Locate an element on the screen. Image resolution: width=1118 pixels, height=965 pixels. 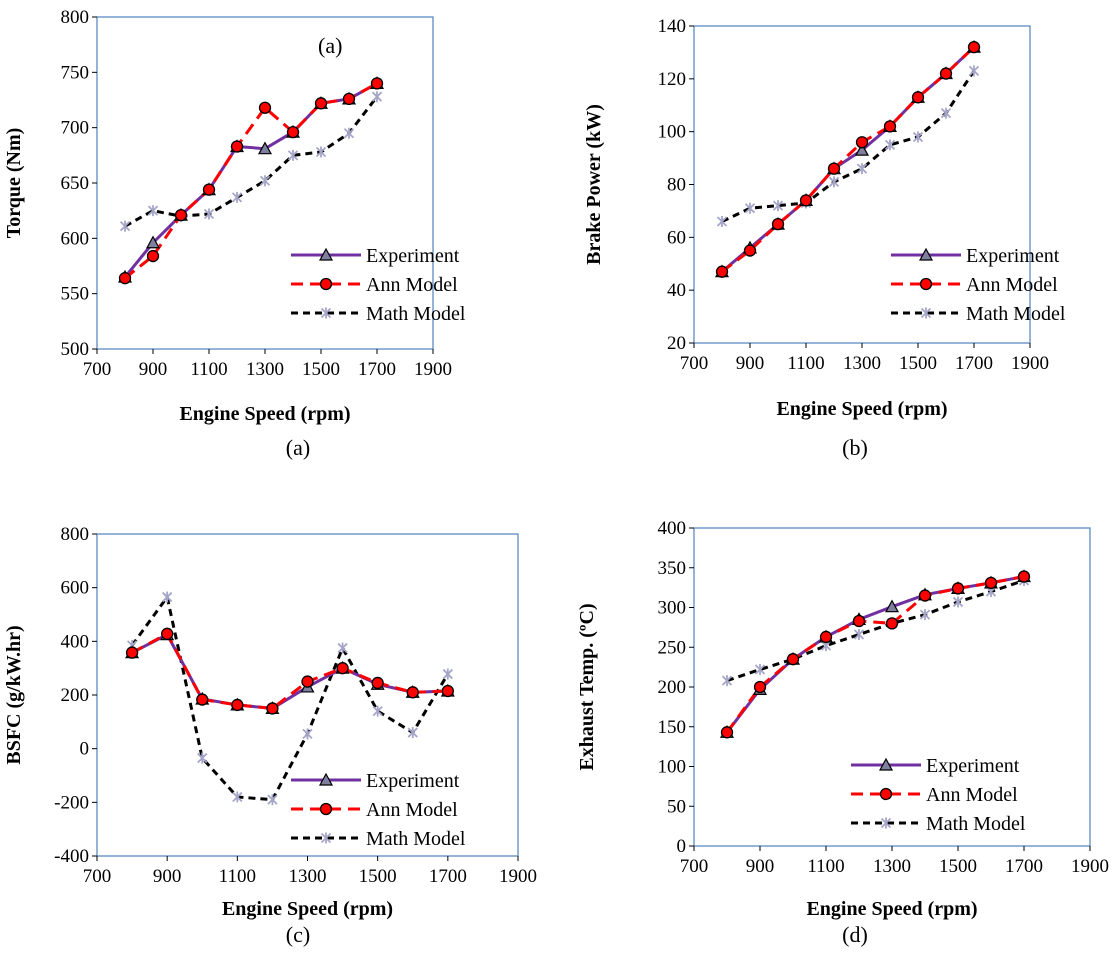
y-tick-label: 120 is located at coordinates (672, 79).